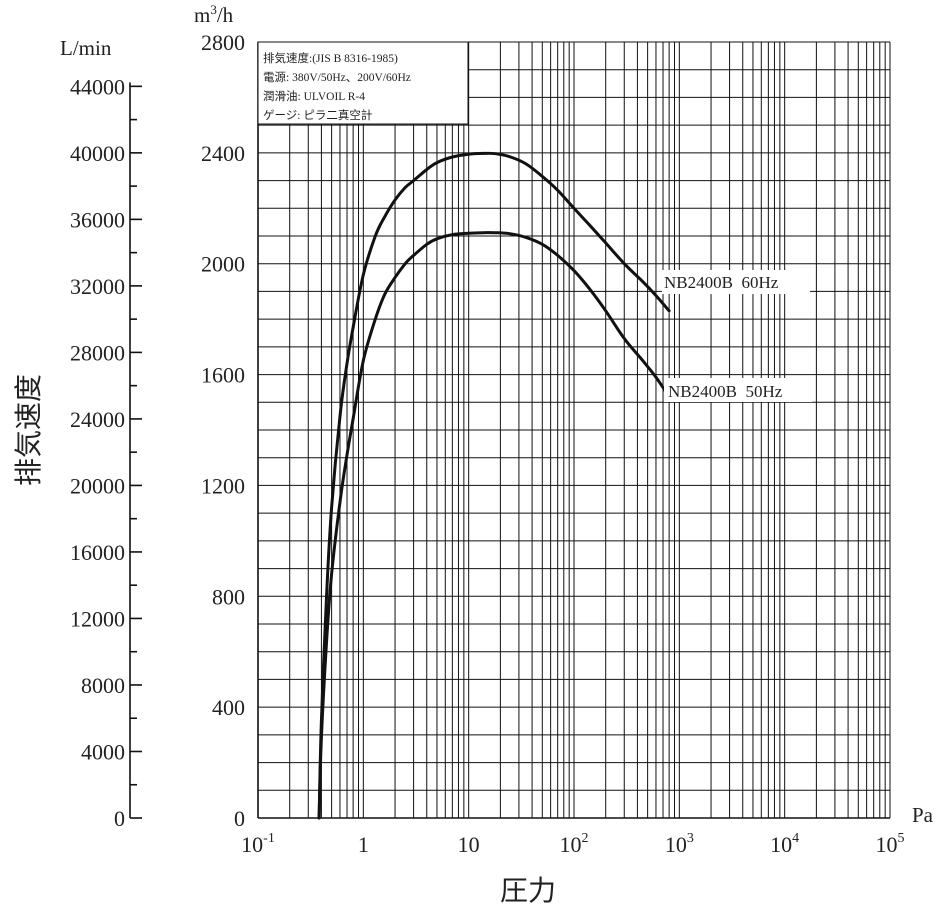 Image resolution: width=951 pixels, height=910 pixels. What do you see at coordinates (363, 844) in the screenshot?
I see `x-tick-label: 1` at bounding box center [363, 844].